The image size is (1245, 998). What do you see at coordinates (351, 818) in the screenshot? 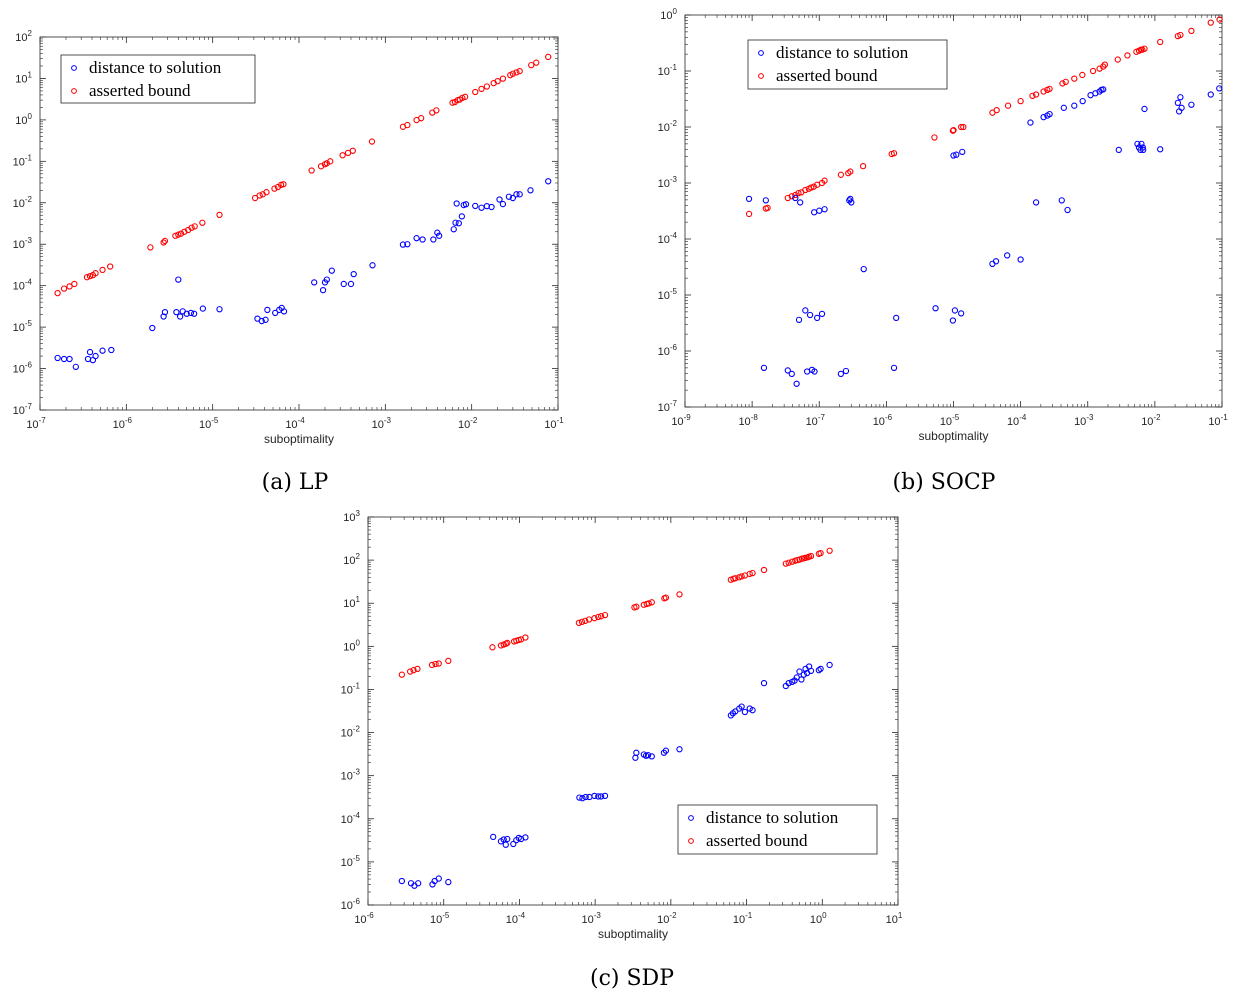
I see `y-tick-label: 10⁻⁴` at bounding box center [351, 818].